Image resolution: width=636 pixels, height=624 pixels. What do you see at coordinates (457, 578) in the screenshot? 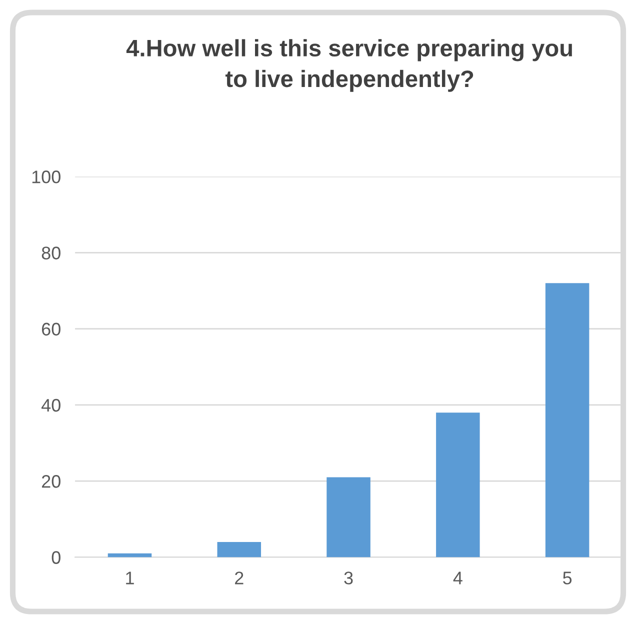
I see `x-tick-label: 4` at bounding box center [457, 578].